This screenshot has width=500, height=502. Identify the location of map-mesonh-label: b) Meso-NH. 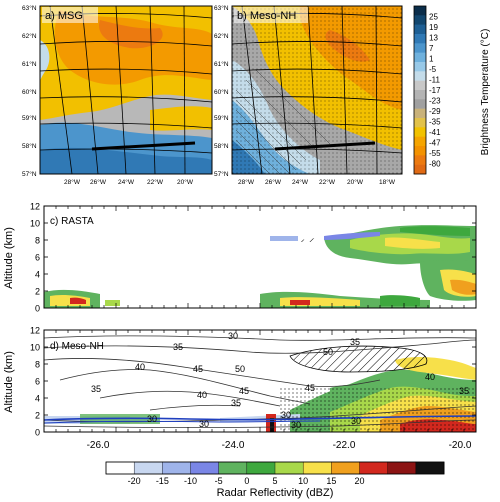
(266, 16).